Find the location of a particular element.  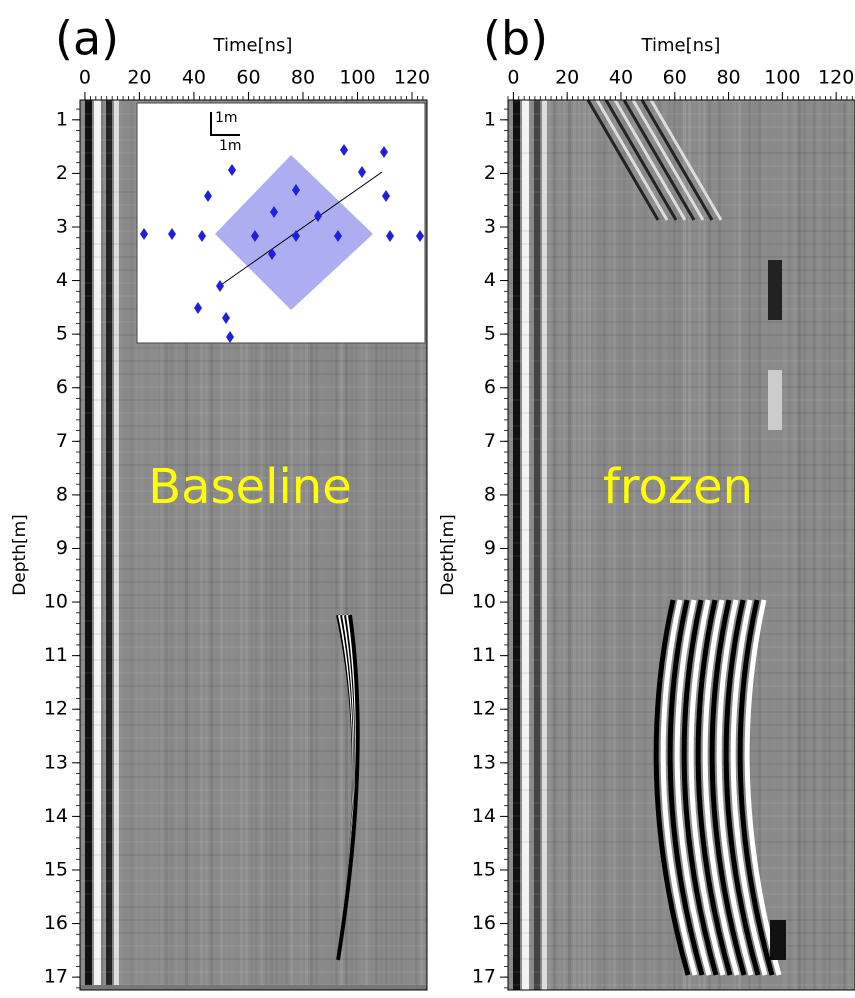

inset-line is located at coordinates (300, 229).